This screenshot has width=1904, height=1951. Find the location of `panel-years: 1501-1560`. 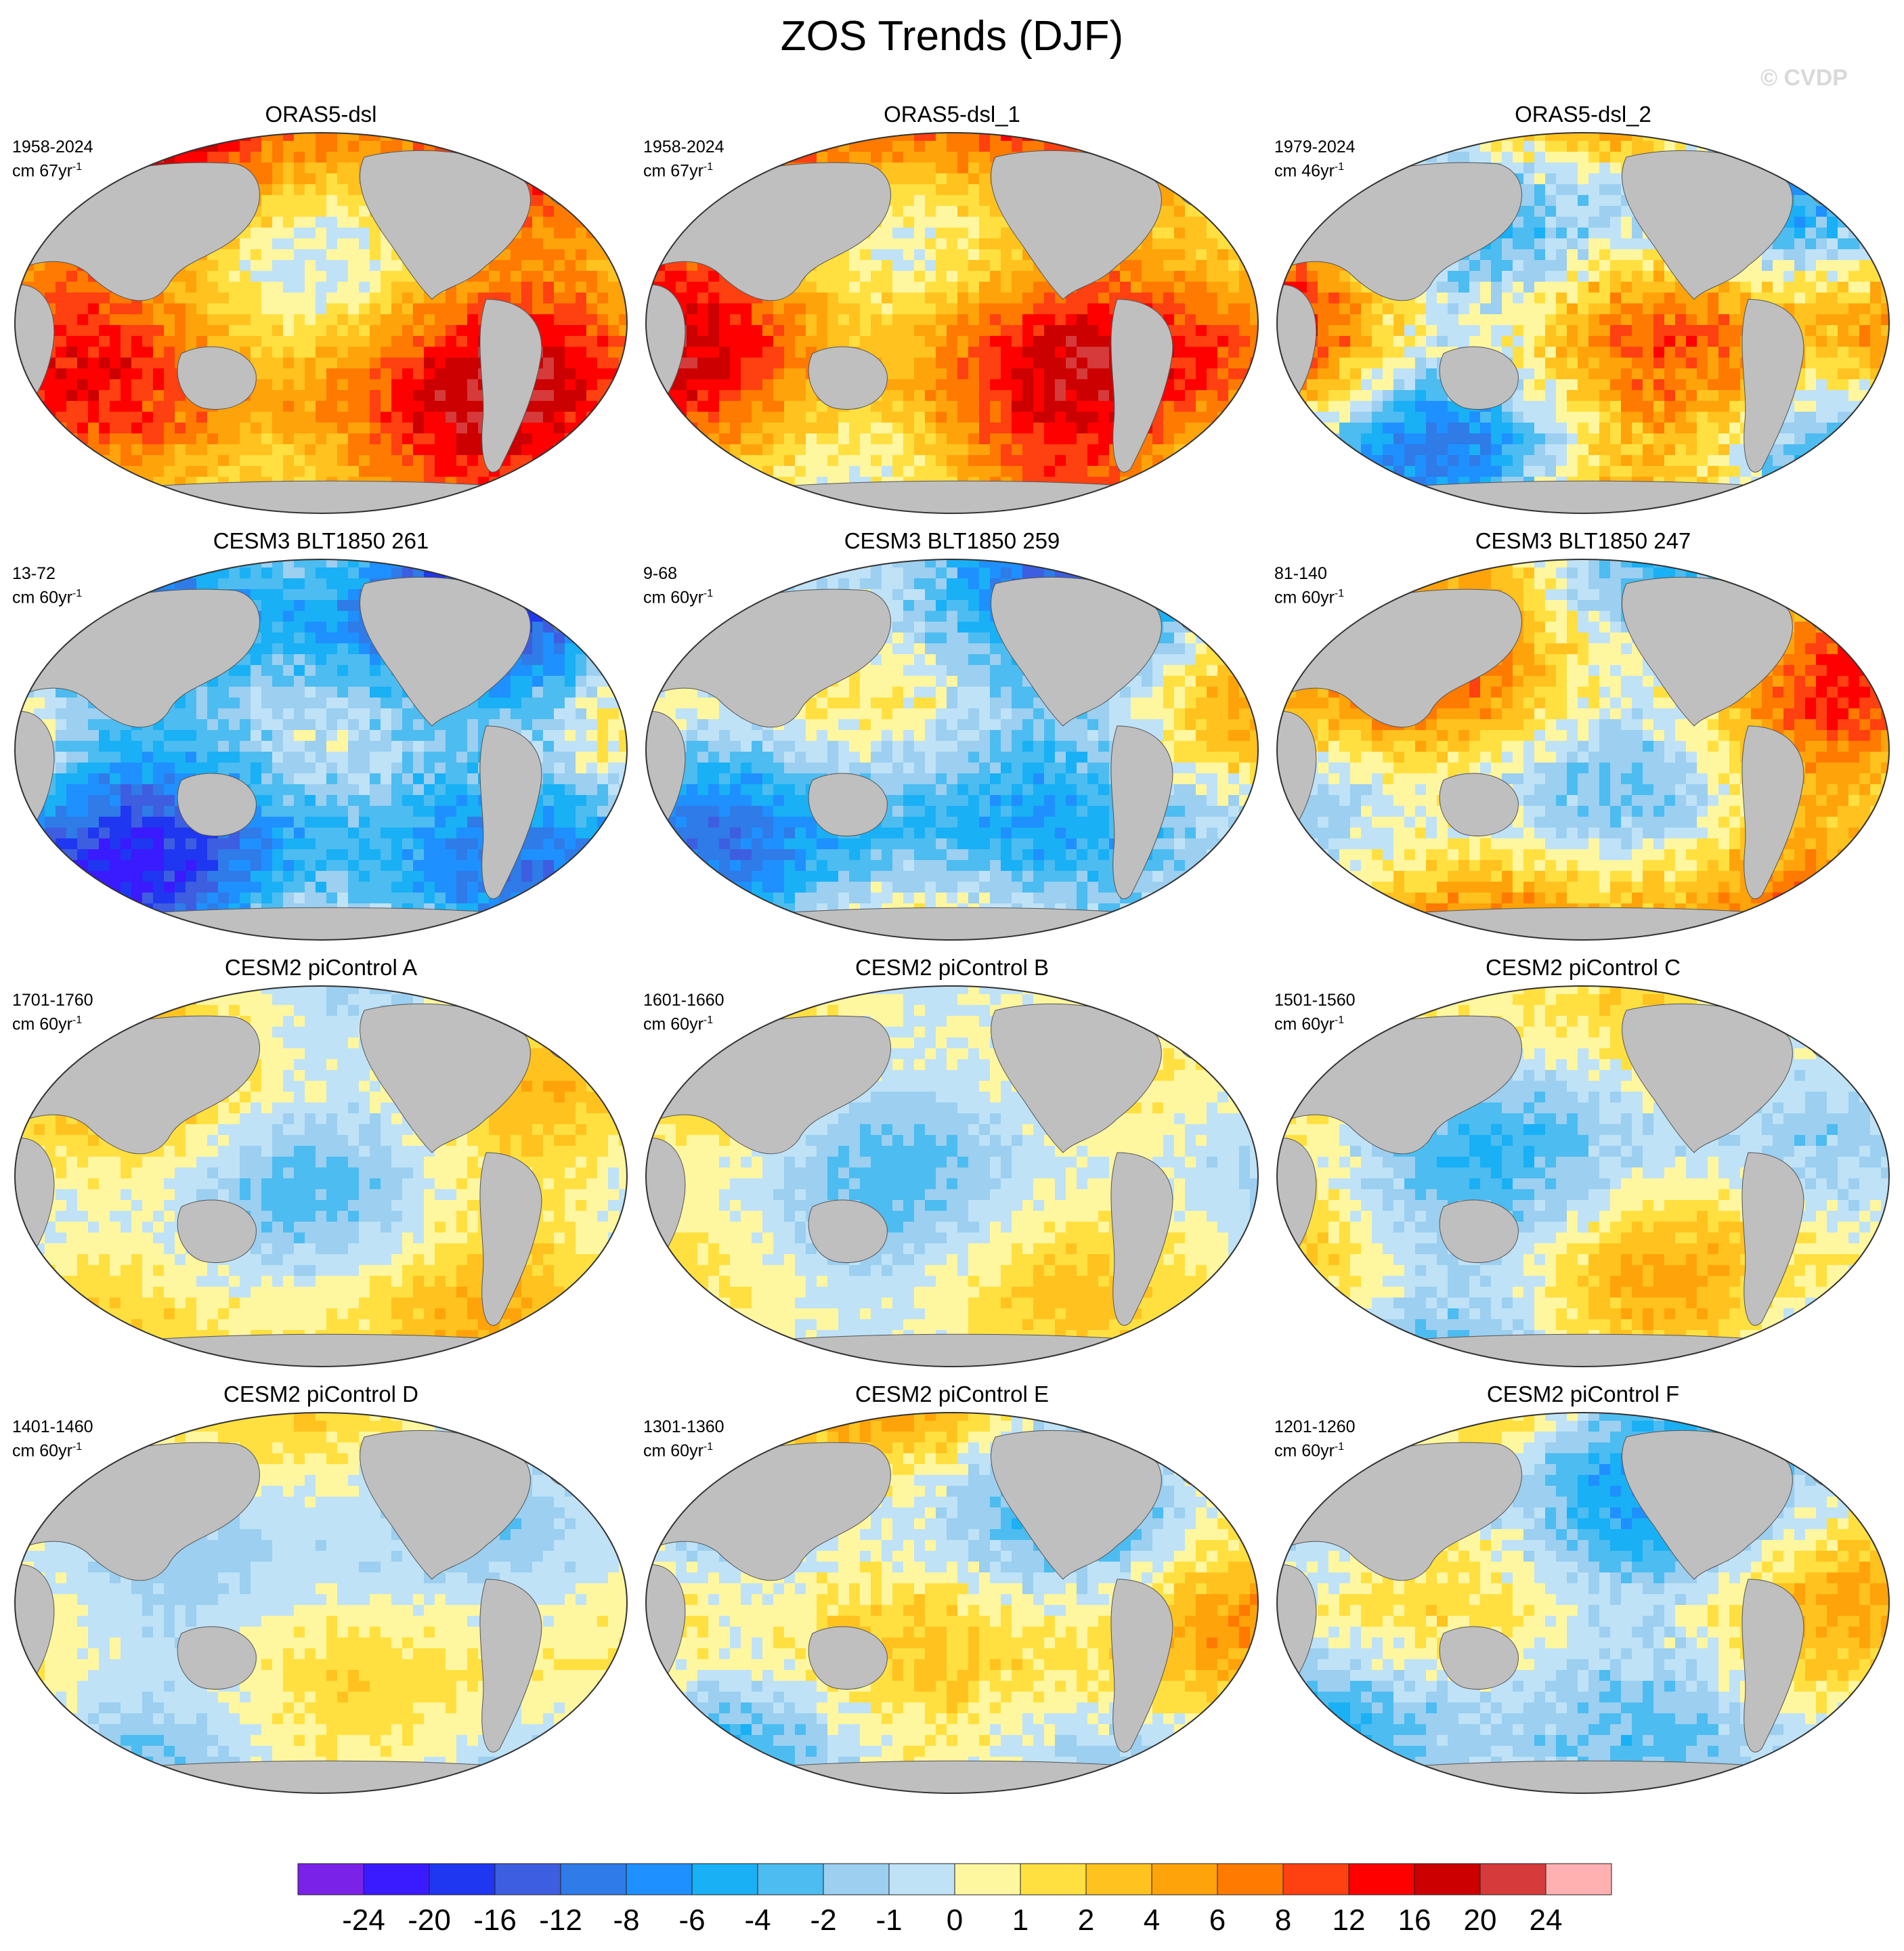

panel-years: 1501-1560 is located at coordinates (1315, 1000).